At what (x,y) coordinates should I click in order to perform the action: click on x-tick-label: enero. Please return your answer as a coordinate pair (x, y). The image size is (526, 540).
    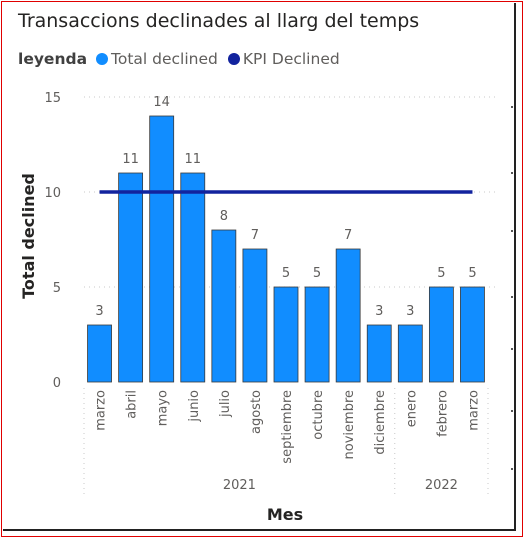
    Looking at the image, I should click on (411, 408).